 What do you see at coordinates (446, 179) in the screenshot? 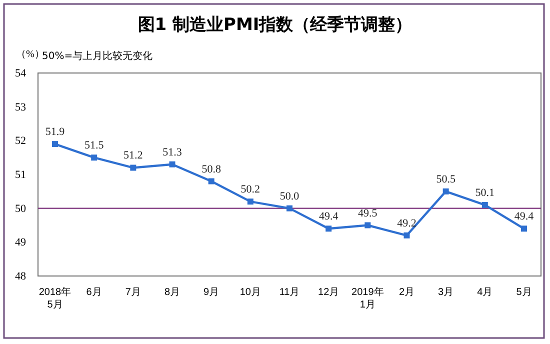
I see `data-label: 50.5` at bounding box center [446, 179].